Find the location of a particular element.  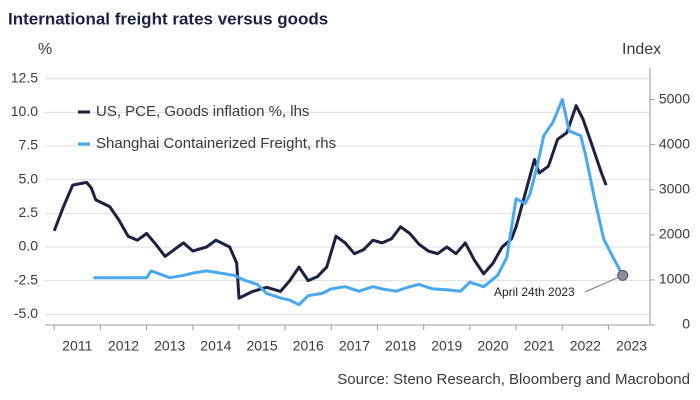

annotation-marker is located at coordinates (623, 275).